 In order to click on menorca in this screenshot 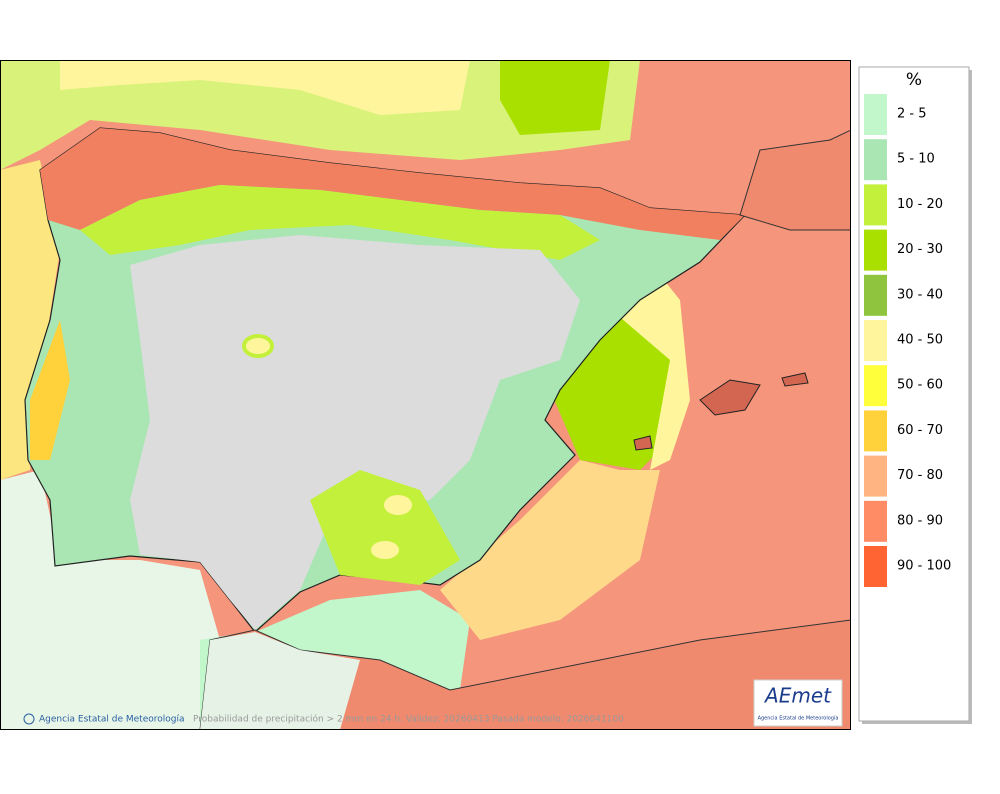, I will do `click(795, 379)`.